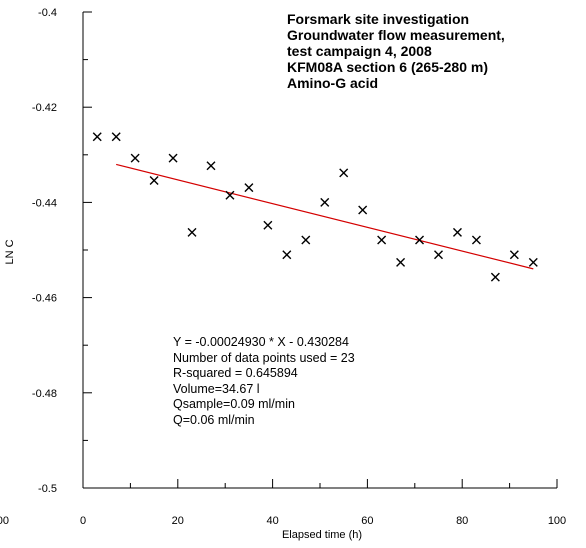 This screenshot has height=548, width=586. Describe the element at coordinates (396, 35) in the screenshot. I see `title-line: Groundwater flow measurement,` at that location.